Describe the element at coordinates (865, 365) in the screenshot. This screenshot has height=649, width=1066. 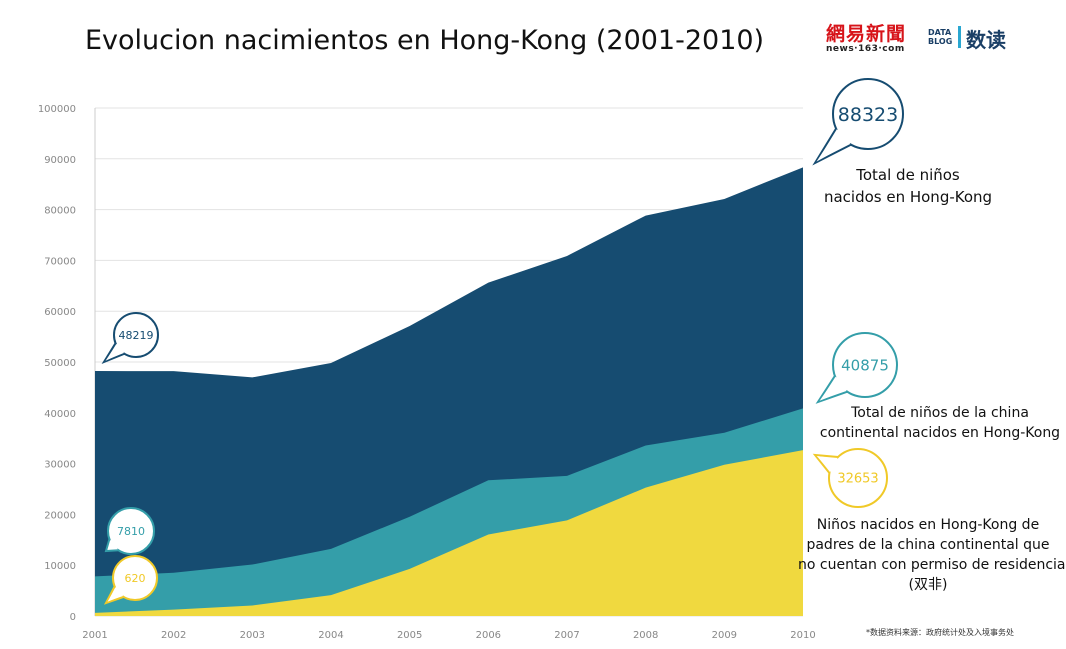
I see `callout-mainland-2010-value: 40875` at that location.